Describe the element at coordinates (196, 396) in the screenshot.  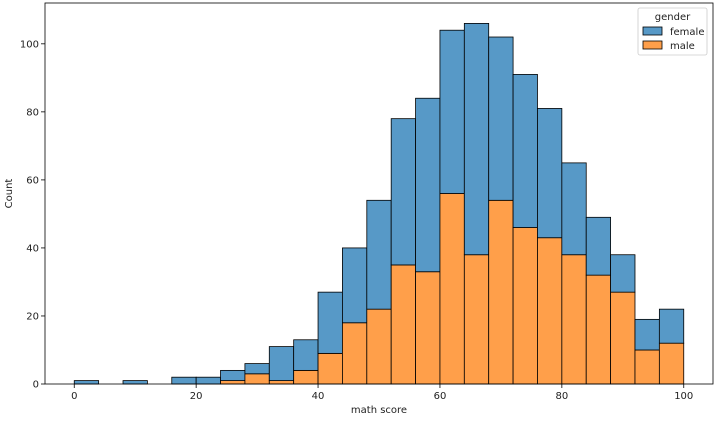
I see `x-tick-label: 20` at that location.